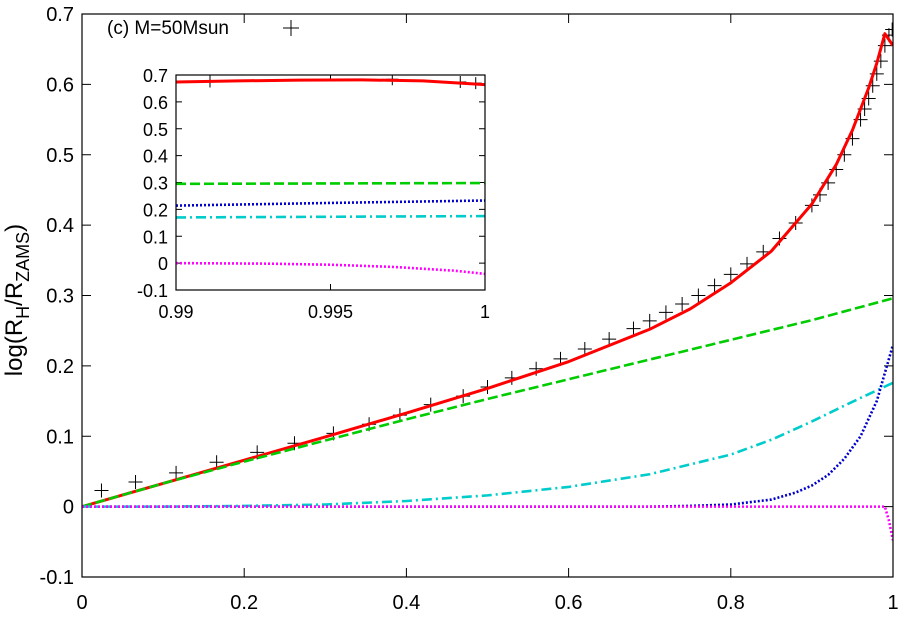 Image resolution: width=913 pixels, height=640 pixels. What do you see at coordinates (330, 175) in the screenshot?
I see `inset-series-group` at bounding box center [330, 175].